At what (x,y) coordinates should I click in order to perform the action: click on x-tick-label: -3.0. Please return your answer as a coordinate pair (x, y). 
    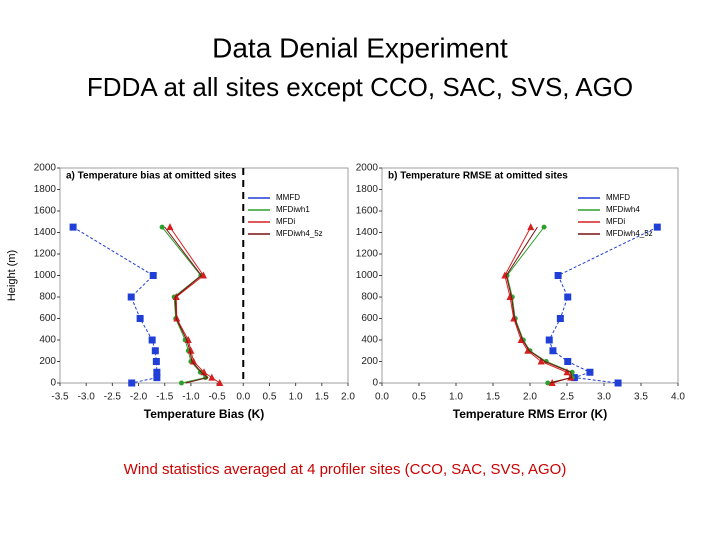
    Looking at the image, I should click on (87, 397).